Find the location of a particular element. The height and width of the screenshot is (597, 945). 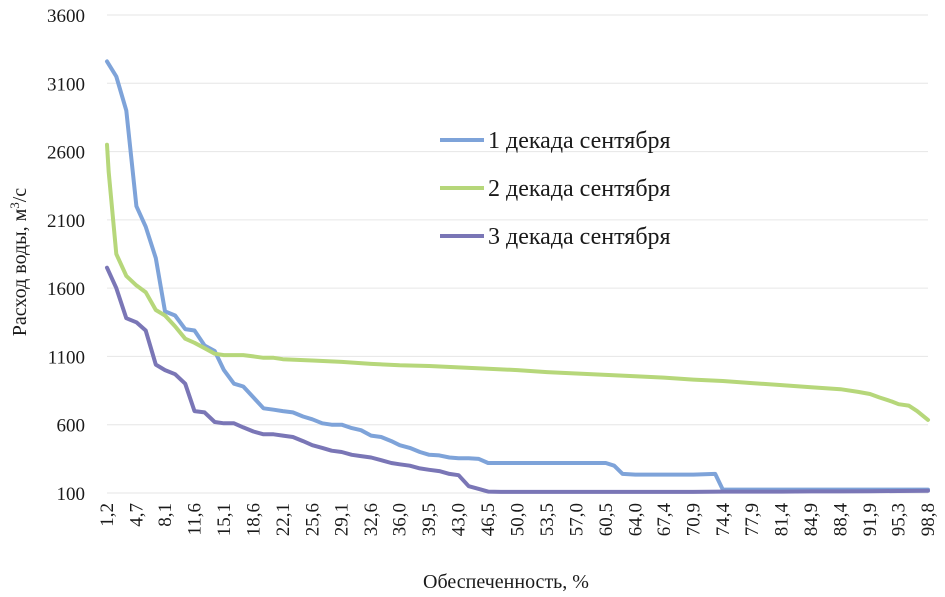

y-axis-title-main: Расход воды, м is located at coordinates (20, 272).